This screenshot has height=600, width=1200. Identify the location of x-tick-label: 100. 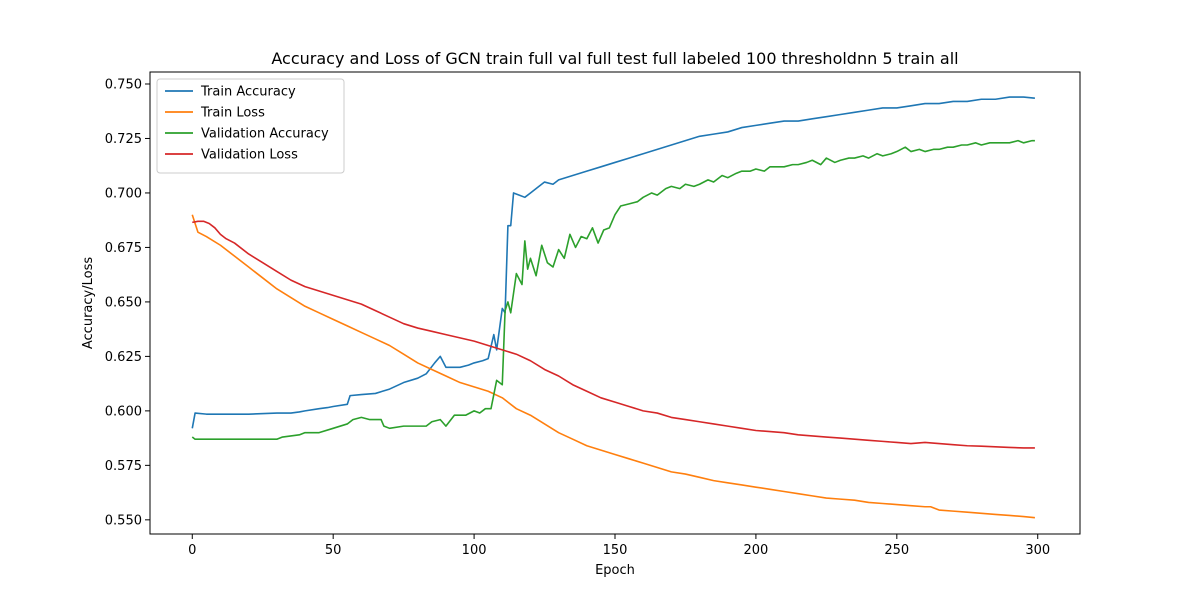
(474, 550).